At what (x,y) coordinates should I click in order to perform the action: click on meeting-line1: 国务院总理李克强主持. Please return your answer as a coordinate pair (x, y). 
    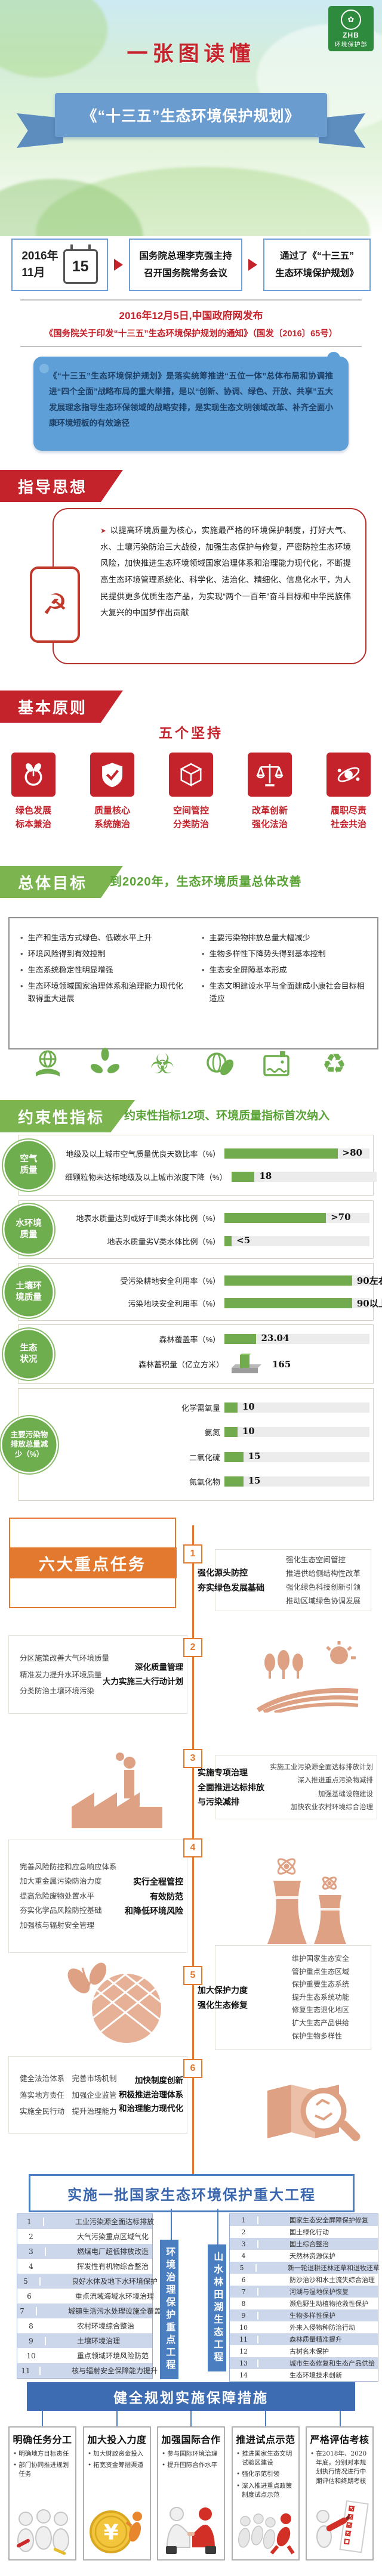
    Looking at the image, I should click on (186, 256).